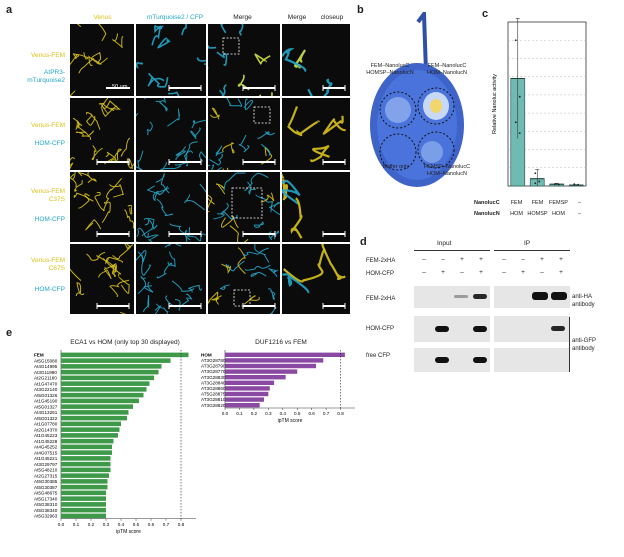  What do you see at coordinates (46, 401) in the screenshot?
I see `category-label: At1G45190` at bounding box center [46, 401].